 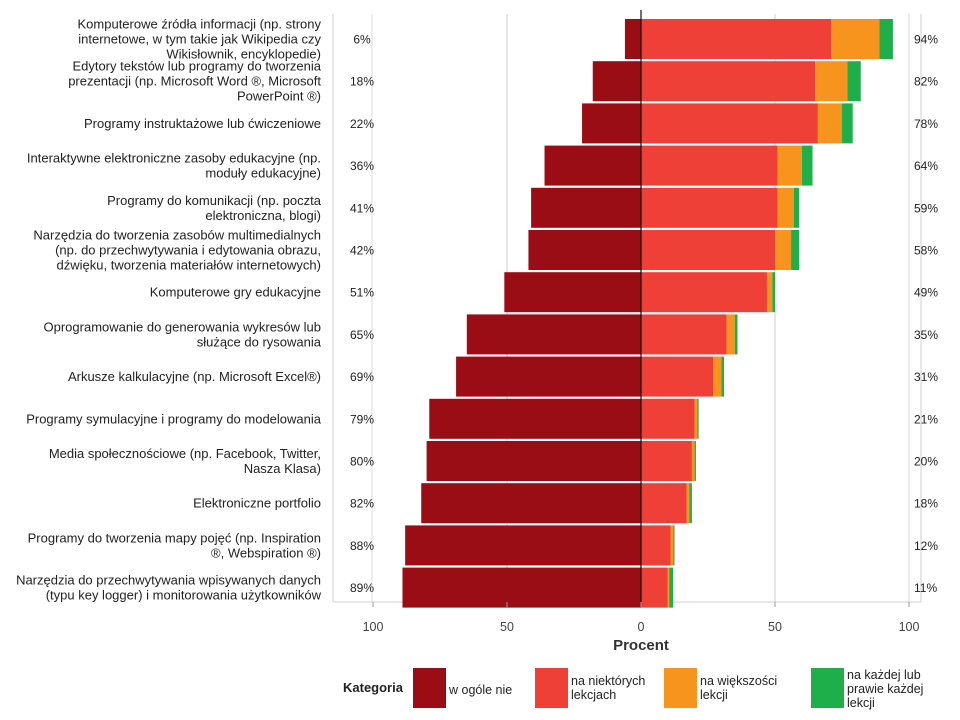 What do you see at coordinates (641, 645) in the screenshot?
I see `x-axis-title: Procent` at bounding box center [641, 645].